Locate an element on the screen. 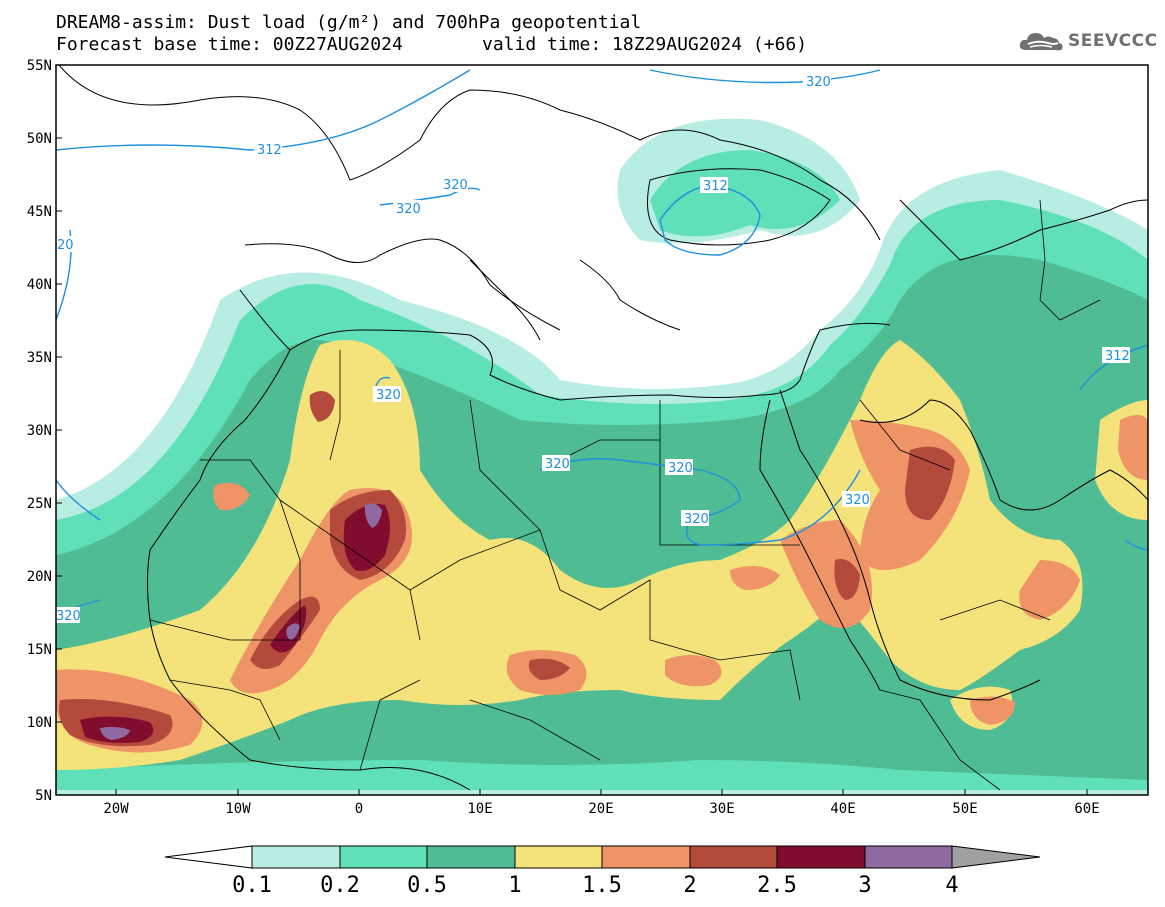 This screenshot has width=1165, height=907. lat-label: 20N is located at coordinates (39, 577).